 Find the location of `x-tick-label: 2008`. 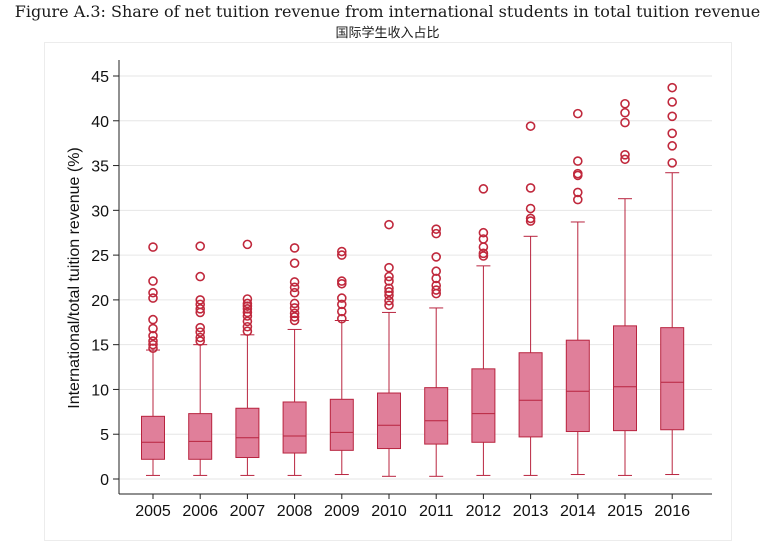

x-tick-label: 2008 is located at coordinates (295, 511).